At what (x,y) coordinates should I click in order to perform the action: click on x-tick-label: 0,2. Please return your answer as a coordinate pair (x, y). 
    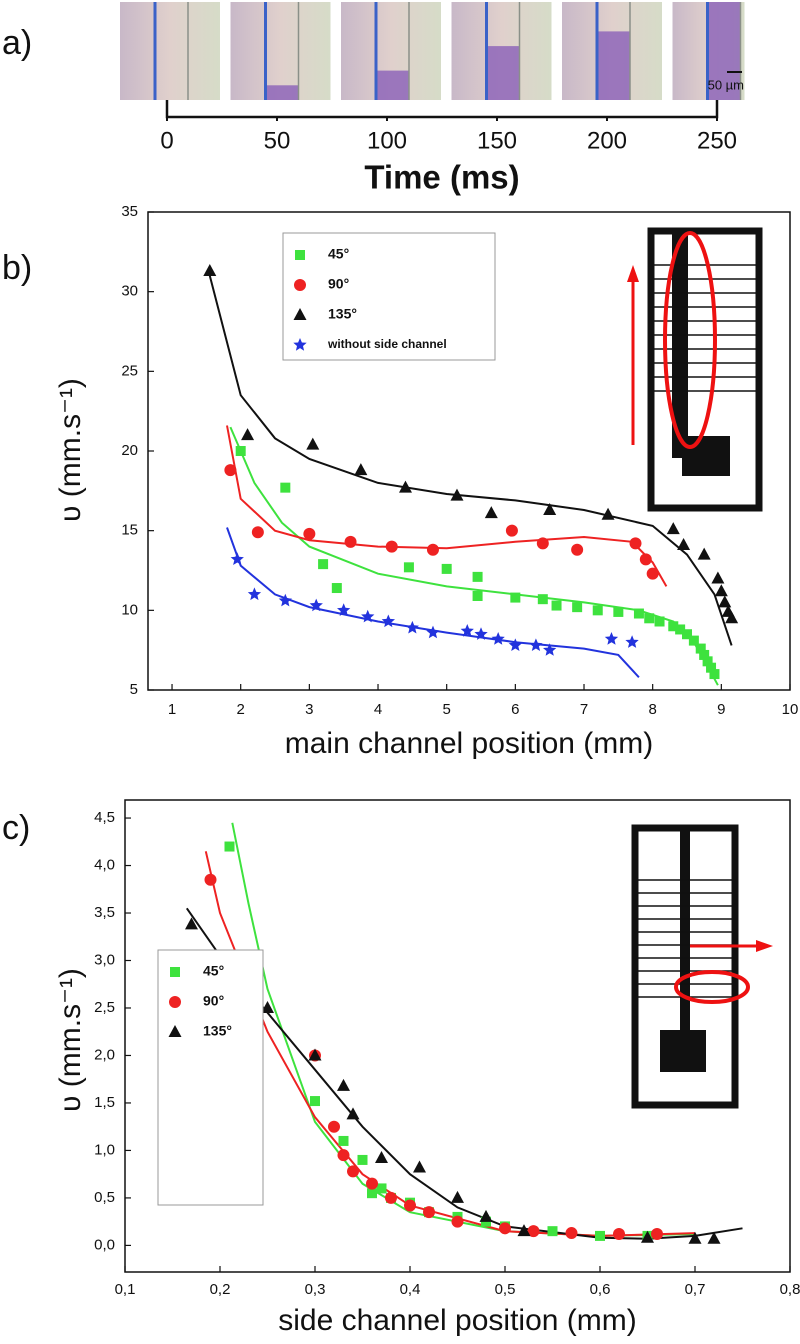
    Looking at the image, I should click on (220, 1289).